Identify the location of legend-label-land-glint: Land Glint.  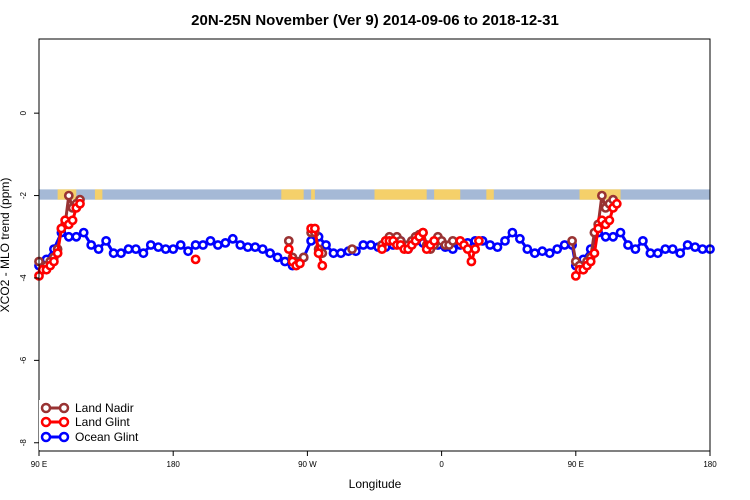
(102, 422).